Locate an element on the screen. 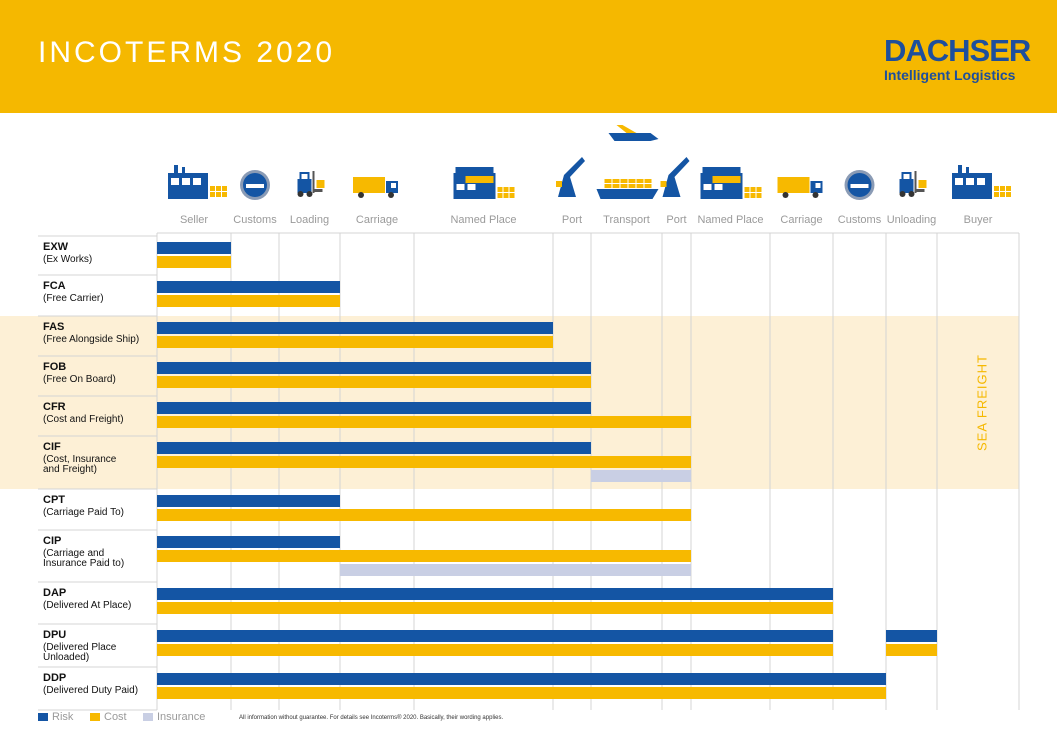 This screenshot has height=747, width=1057. term-name: (Ex Works) is located at coordinates (67, 259).